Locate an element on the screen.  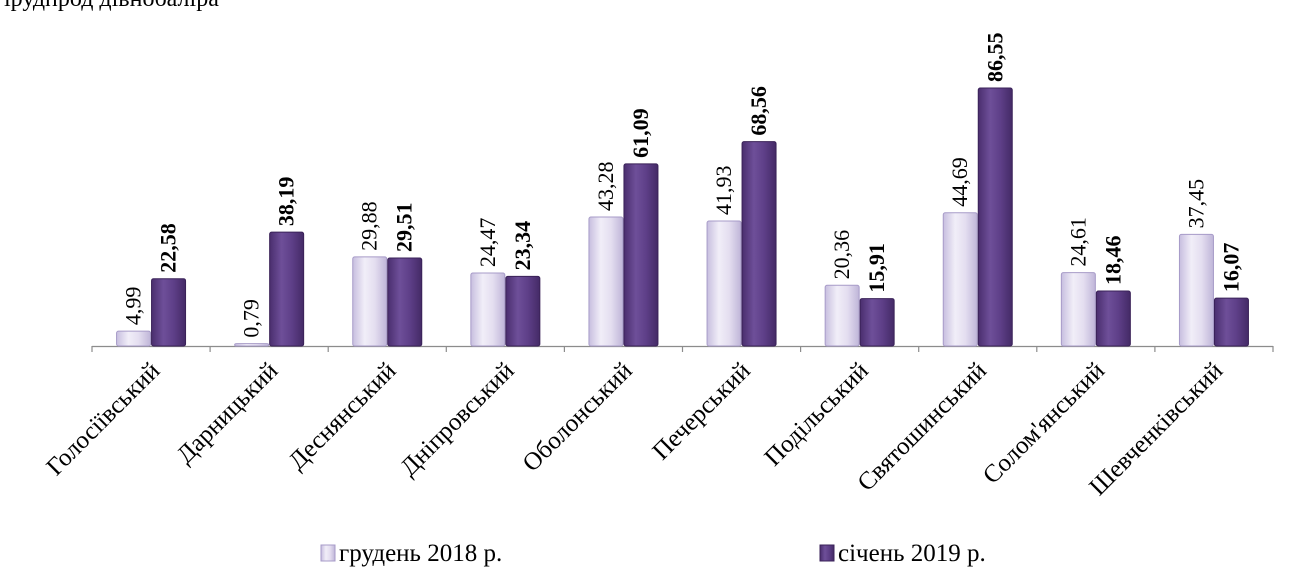
x-axis is located at coordinates (682, 348).